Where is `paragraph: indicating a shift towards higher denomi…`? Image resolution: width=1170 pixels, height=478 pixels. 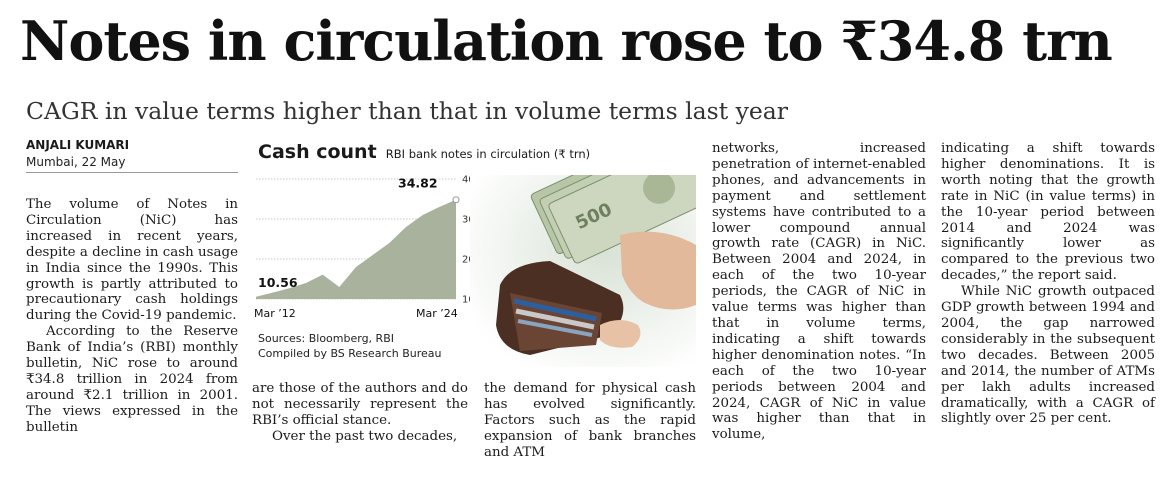 paragraph: indicating a shift towards higher denomi… is located at coordinates (1048, 212).